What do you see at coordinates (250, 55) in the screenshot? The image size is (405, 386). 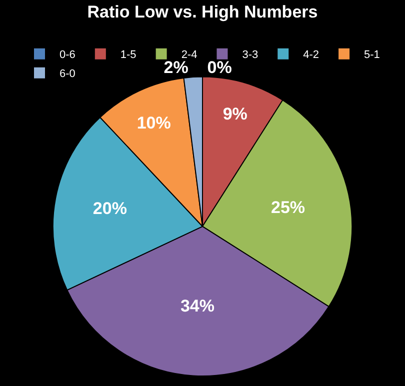 I see `legend-label: 3-3` at bounding box center [250, 55].